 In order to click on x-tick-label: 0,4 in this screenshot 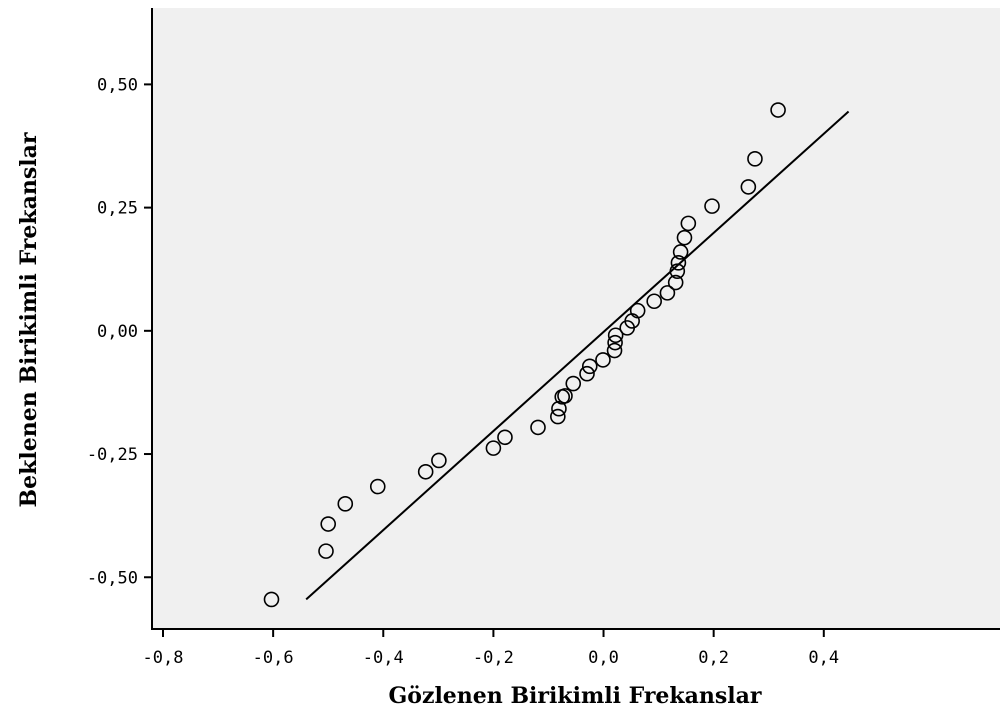, I will do `click(823, 658)`.